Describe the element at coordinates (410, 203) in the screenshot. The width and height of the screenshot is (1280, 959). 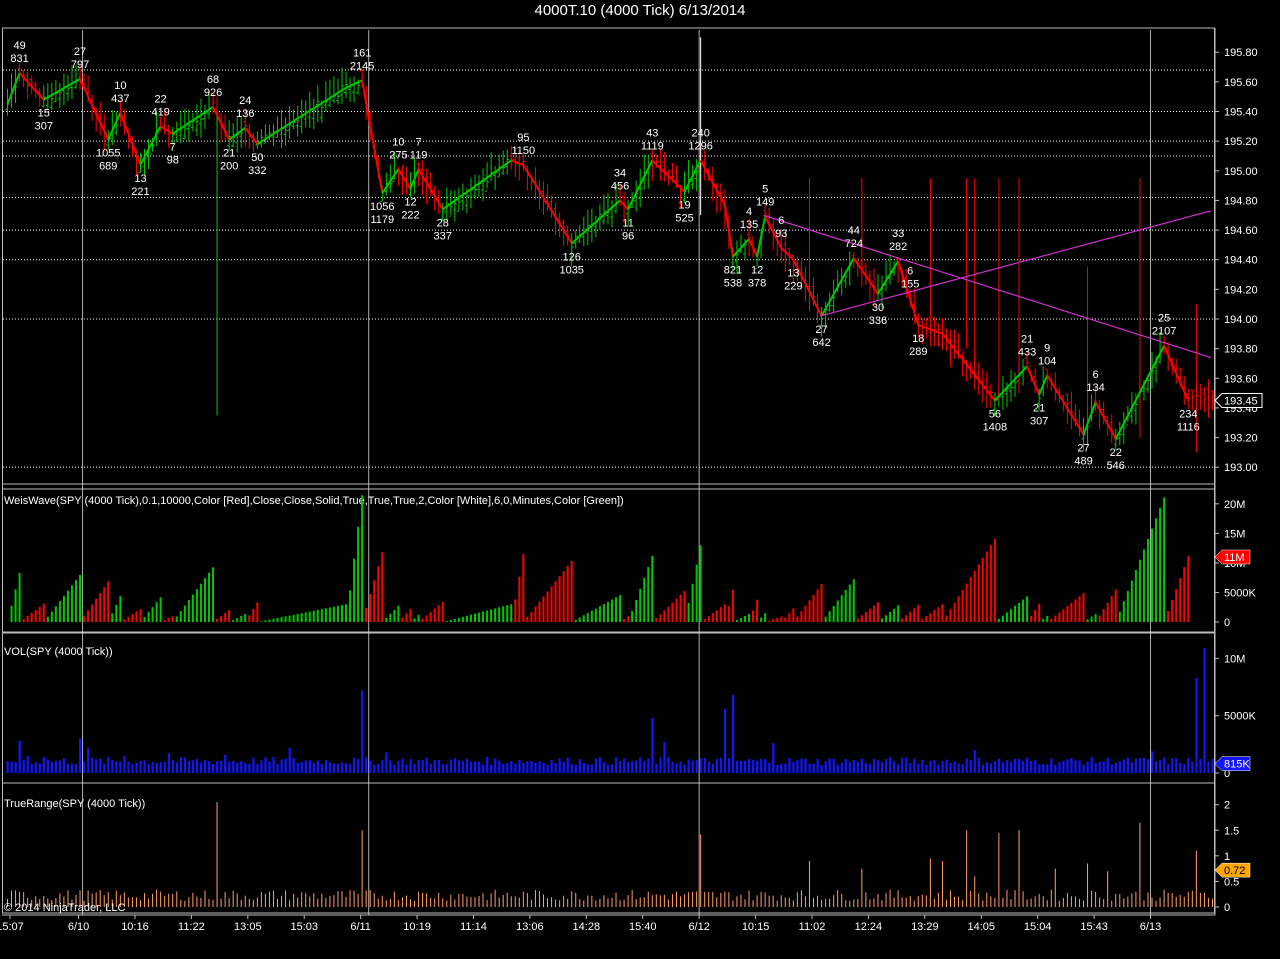
I see `wave-label-count: 12` at that location.